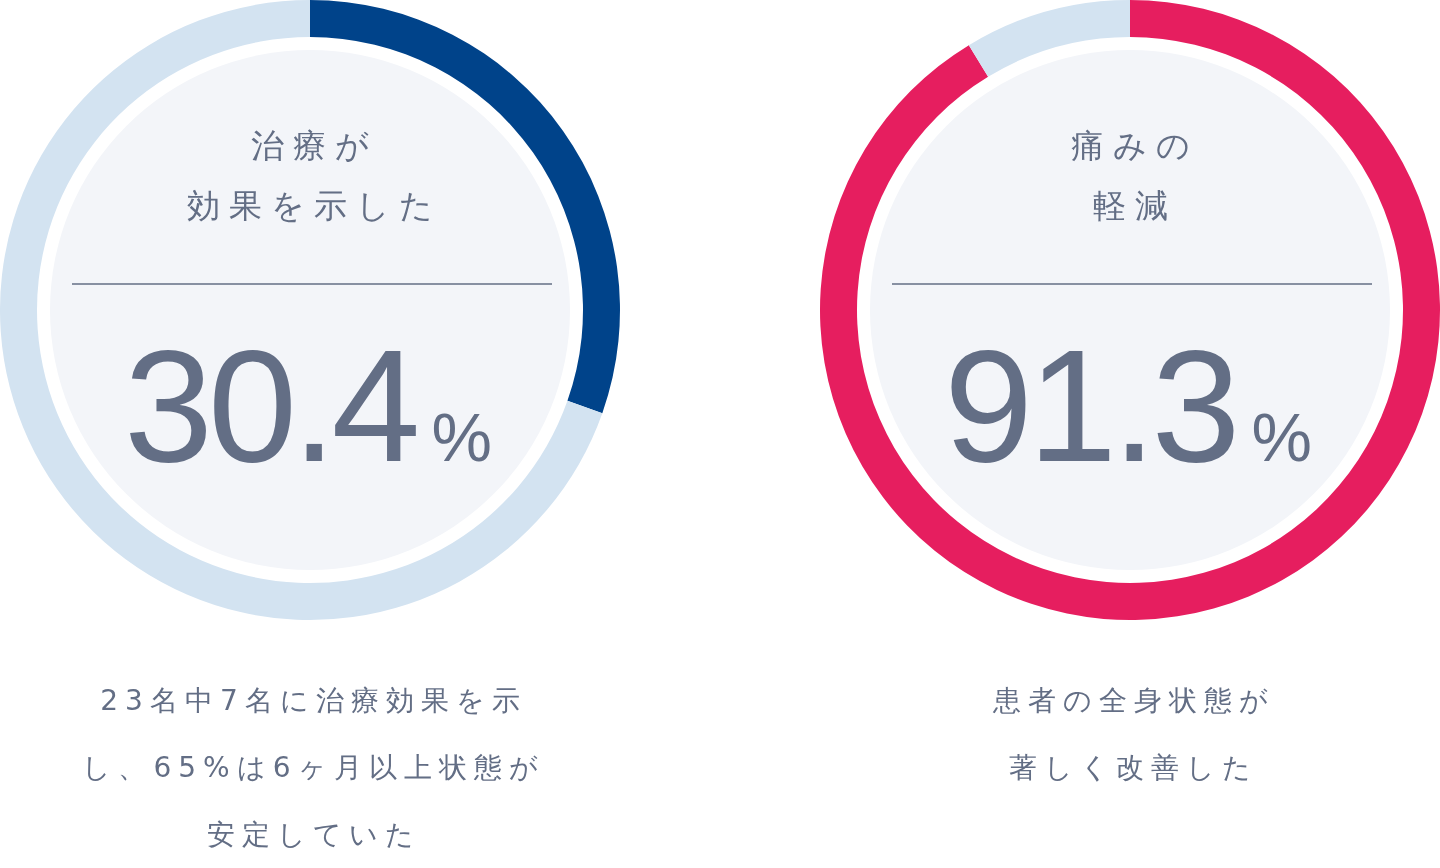  Describe the element at coordinates (1133, 767) in the screenshot. I see `annotation: 著しく改善した` at that location.